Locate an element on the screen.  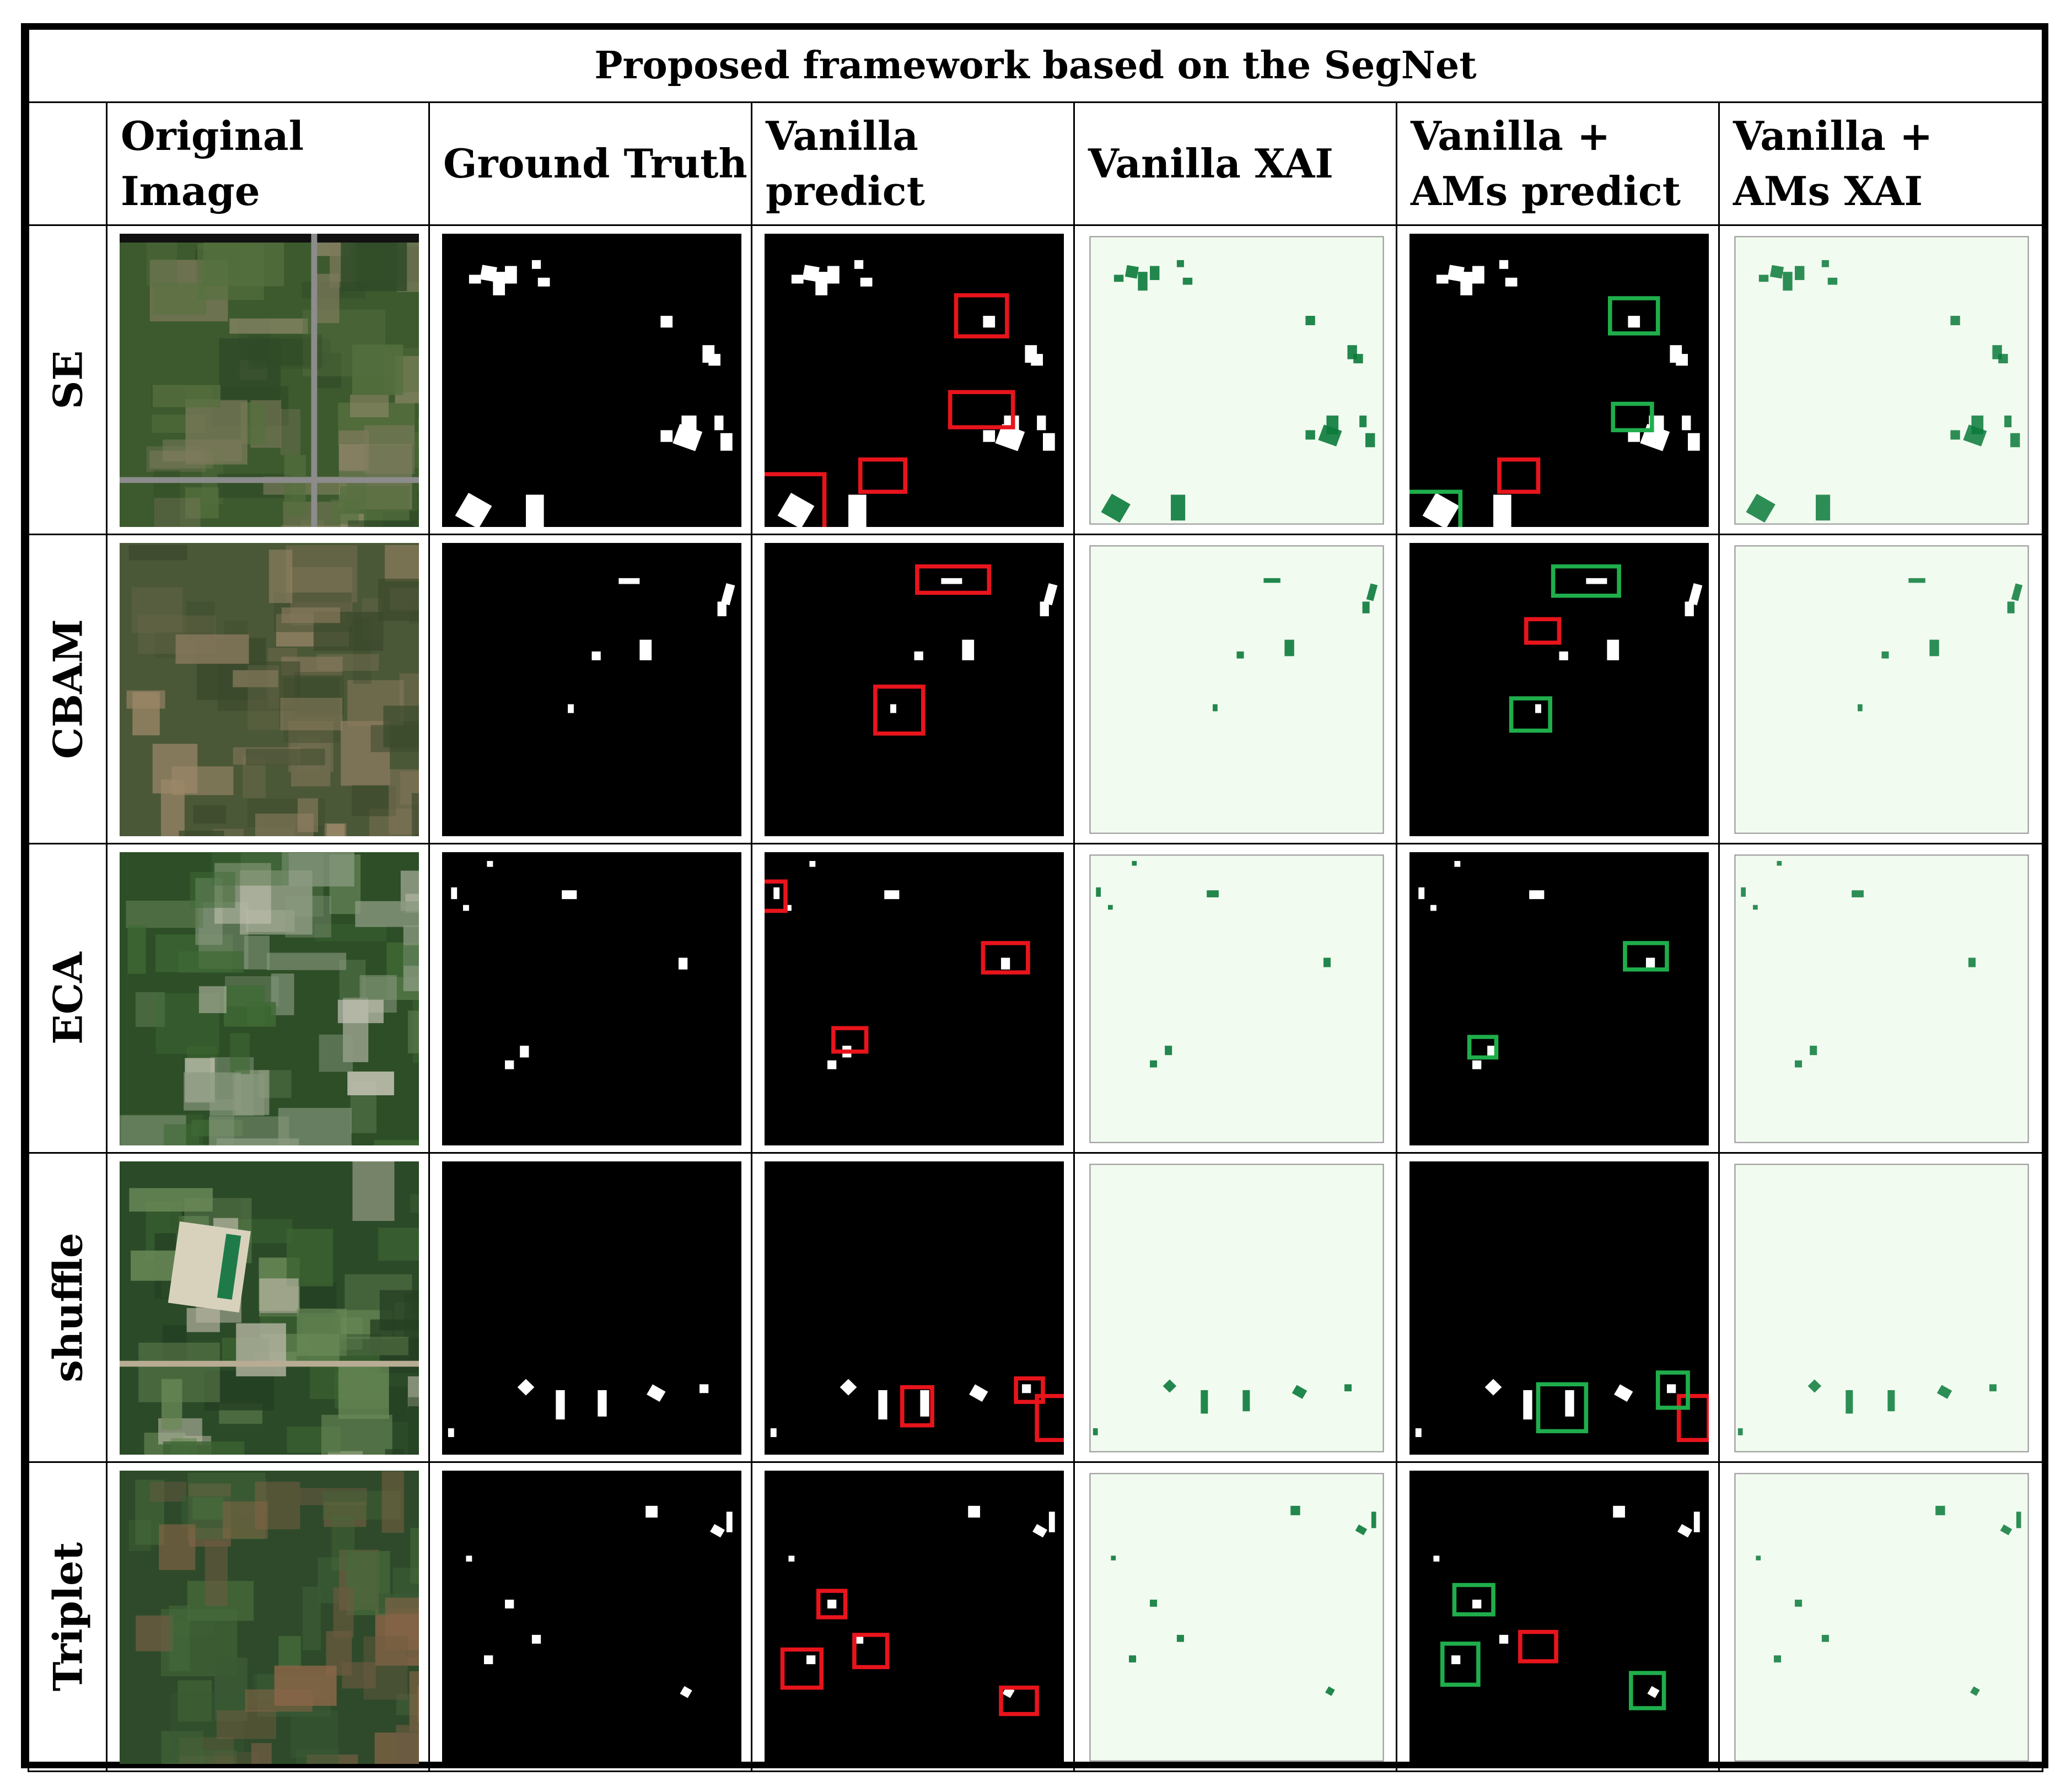
row-label-cell: ECA is located at coordinates (67, 998).